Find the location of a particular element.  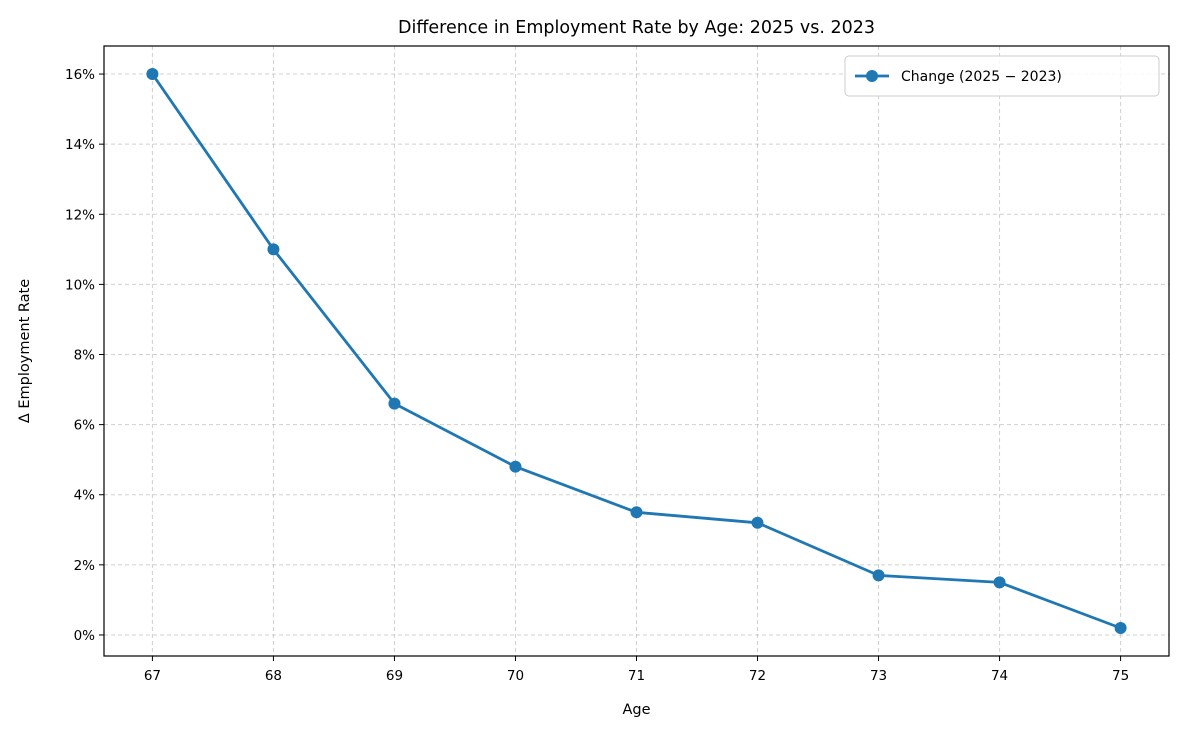

y-tick-label: 2% is located at coordinates (85, 566).